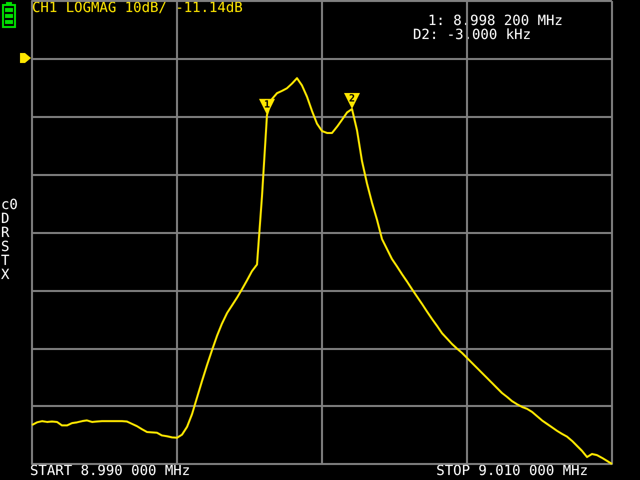 Image resolution: width=640 pixels, height=480 pixels. What do you see at coordinates (352, 99) in the screenshot?
I see `annotation: 2` at bounding box center [352, 99].